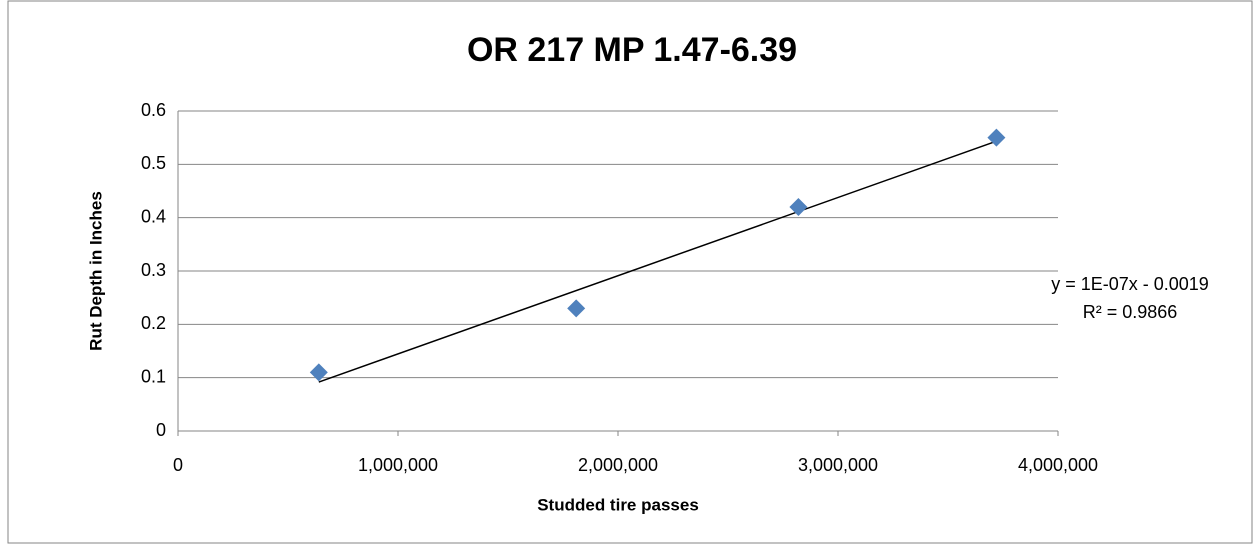  What do you see at coordinates (153, 163) in the screenshot?
I see `y-tick-label: 0.5` at bounding box center [153, 163].